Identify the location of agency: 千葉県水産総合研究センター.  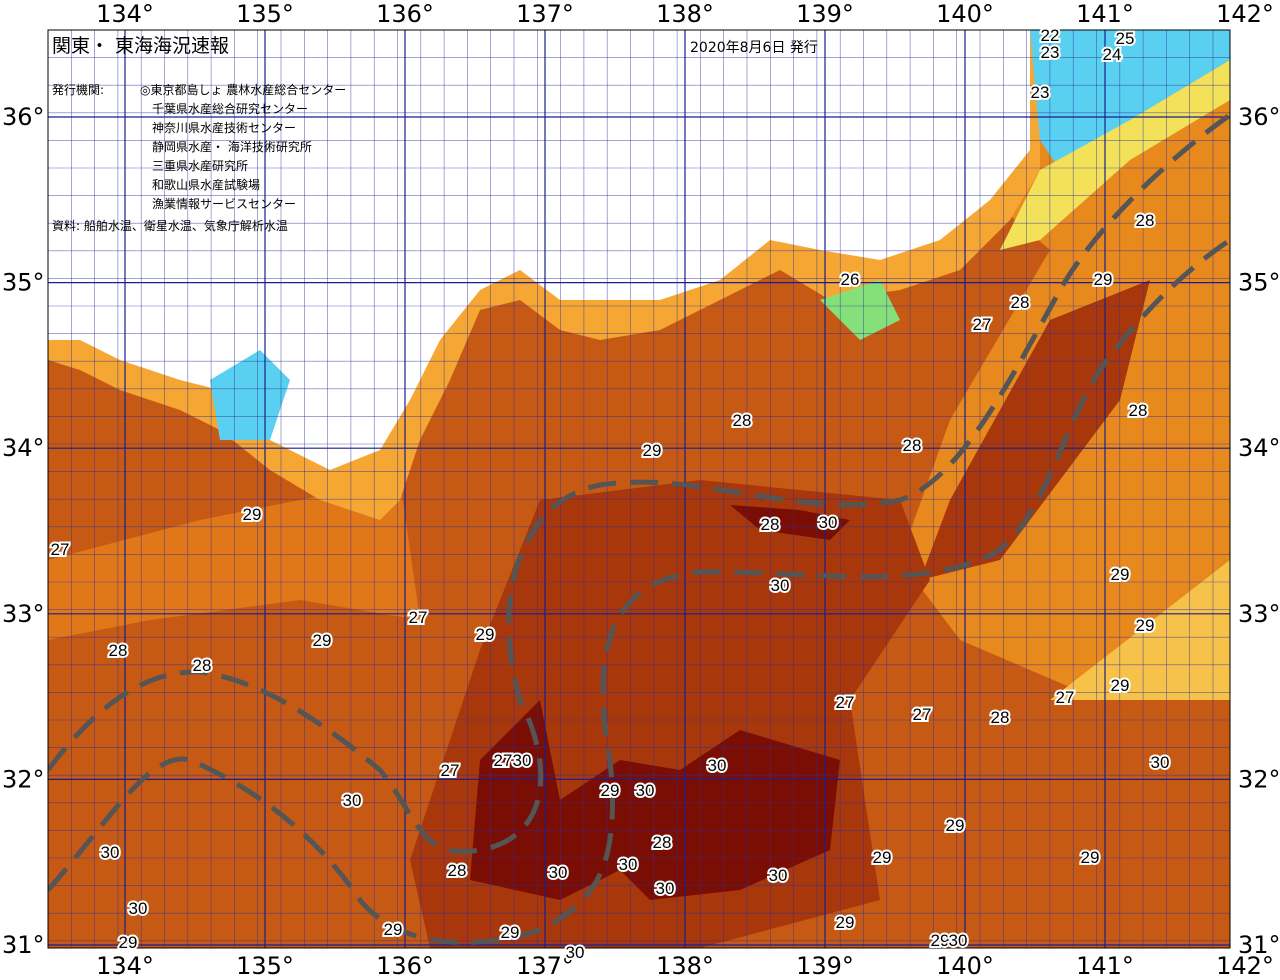
(230, 108).